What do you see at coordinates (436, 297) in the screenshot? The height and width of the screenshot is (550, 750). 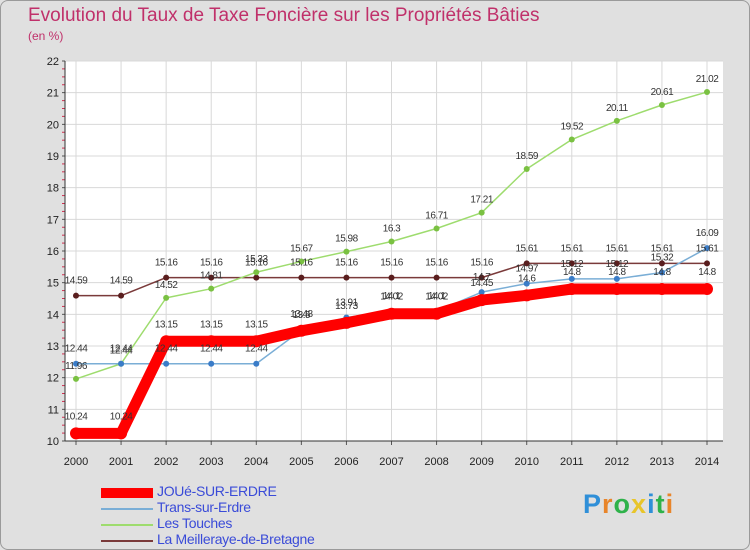 I see `data-label: 14.02` at bounding box center [436, 297].